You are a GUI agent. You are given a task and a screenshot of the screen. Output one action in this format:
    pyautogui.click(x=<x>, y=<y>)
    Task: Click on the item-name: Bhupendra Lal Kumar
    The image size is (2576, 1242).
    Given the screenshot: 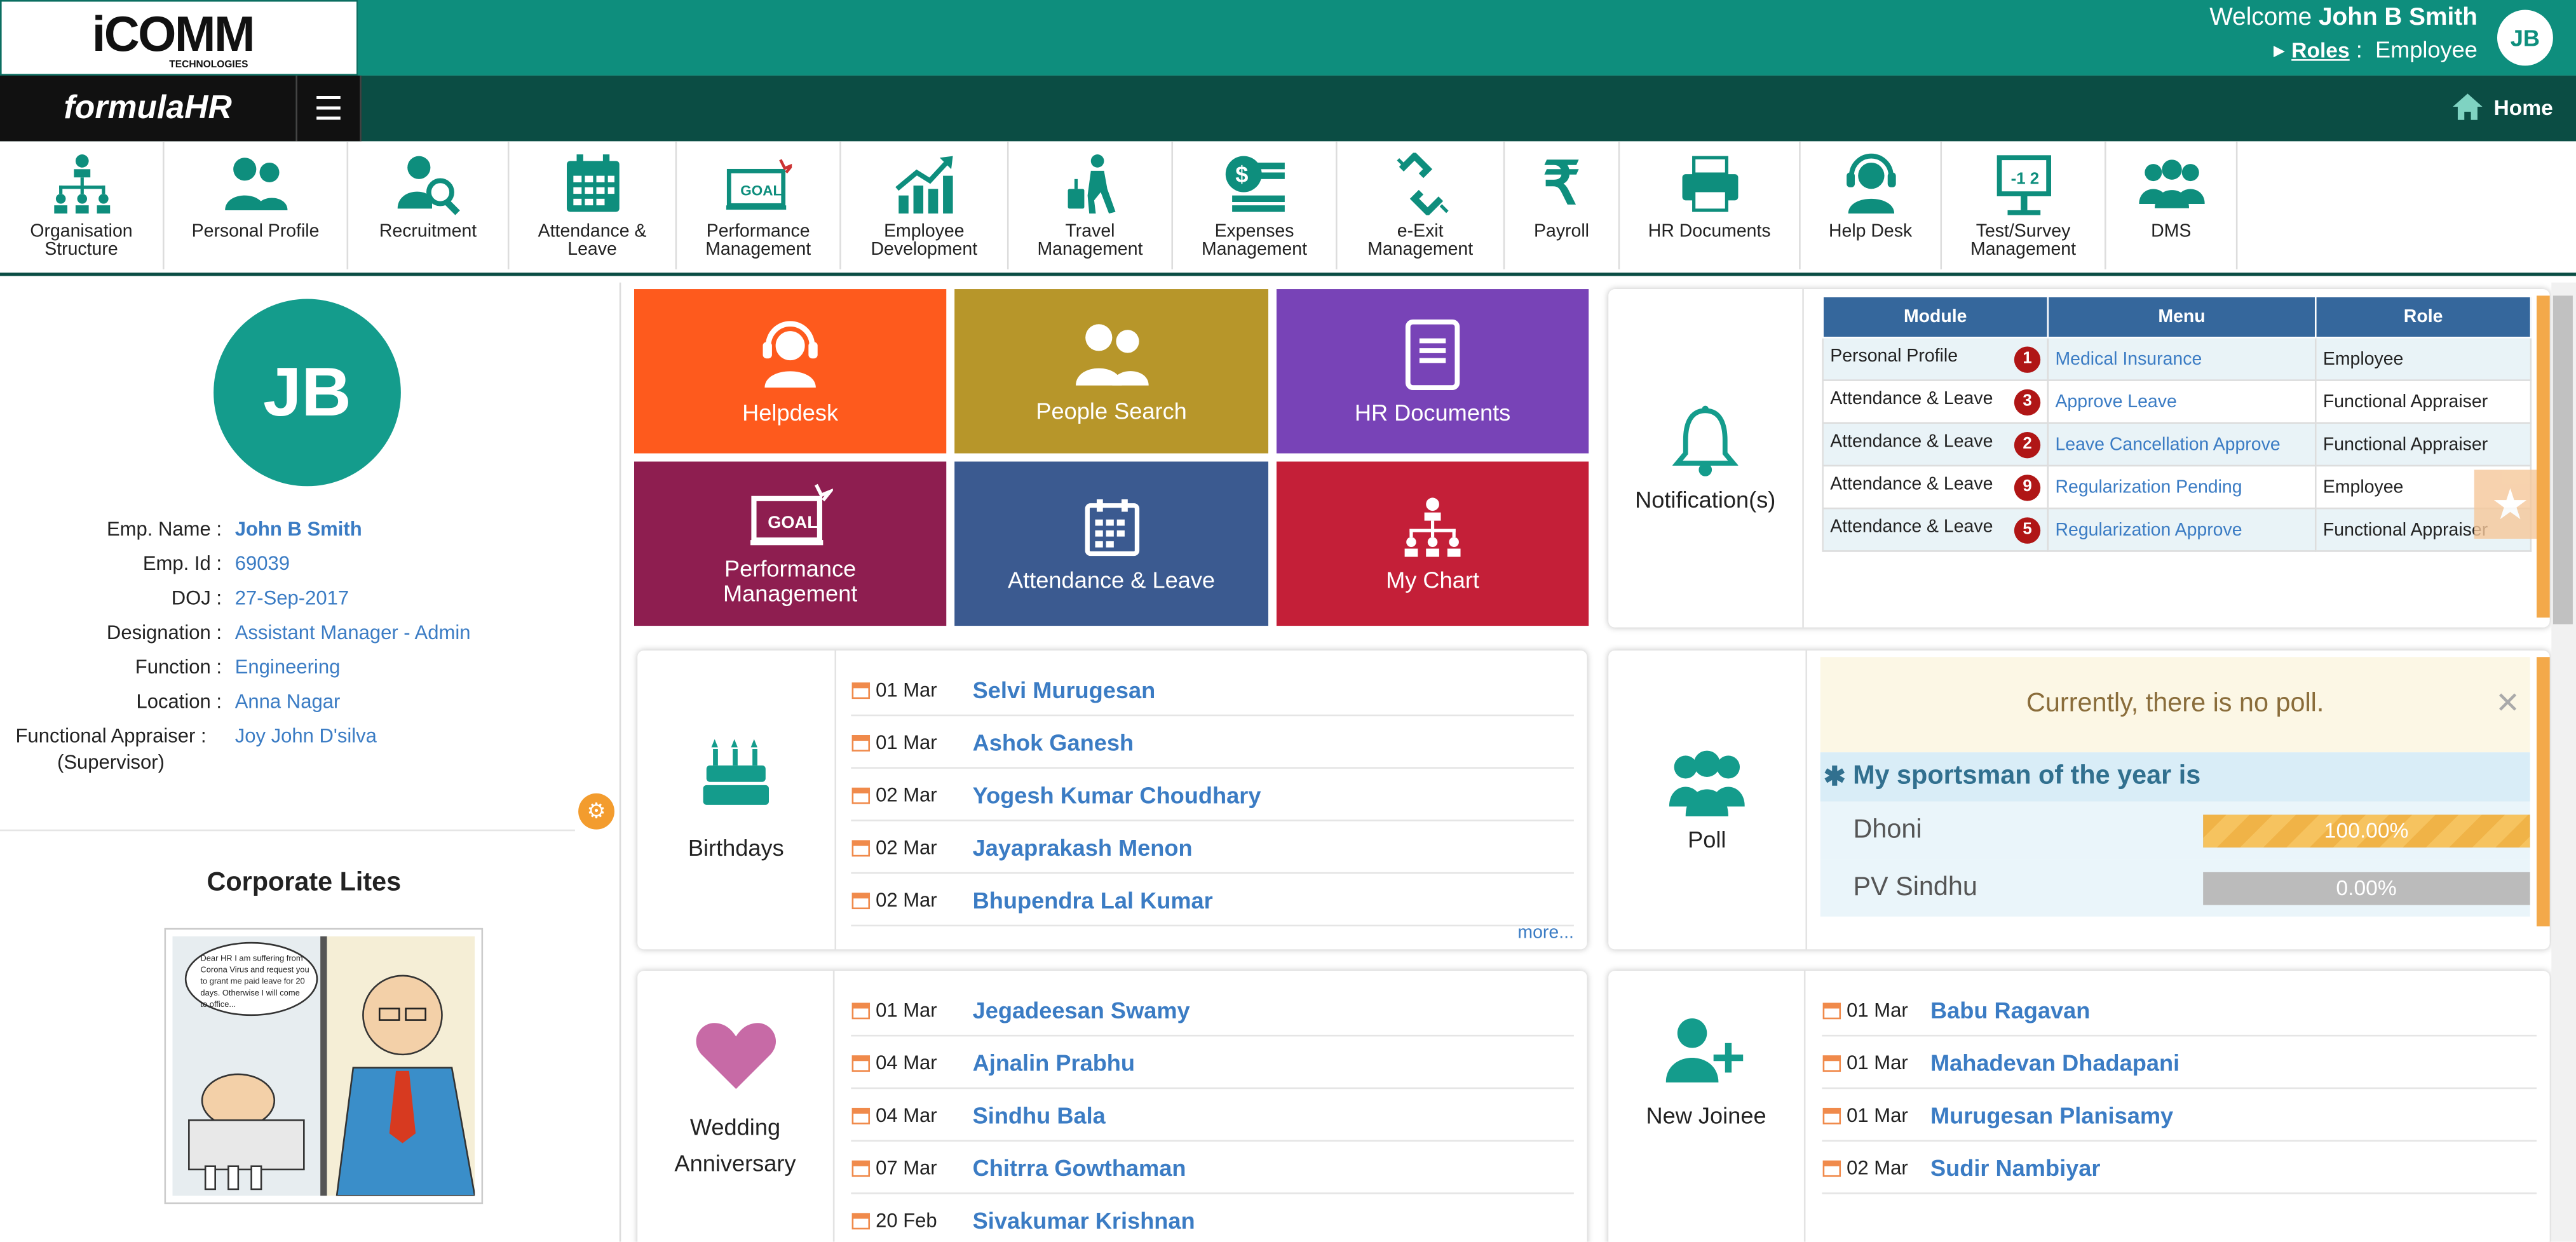 What is the action you would take?
    pyautogui.click(x=1092, y=899)
    